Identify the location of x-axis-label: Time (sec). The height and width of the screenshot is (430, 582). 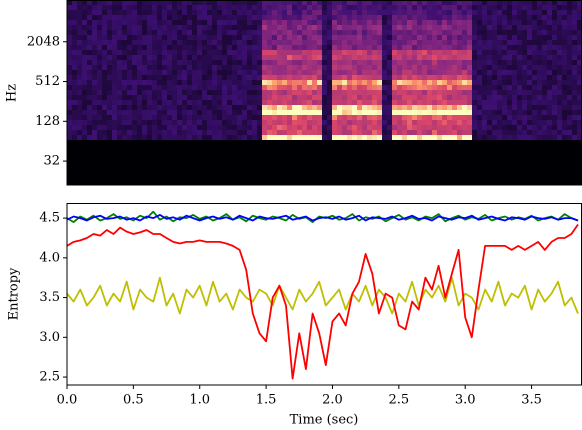
(324, 420).